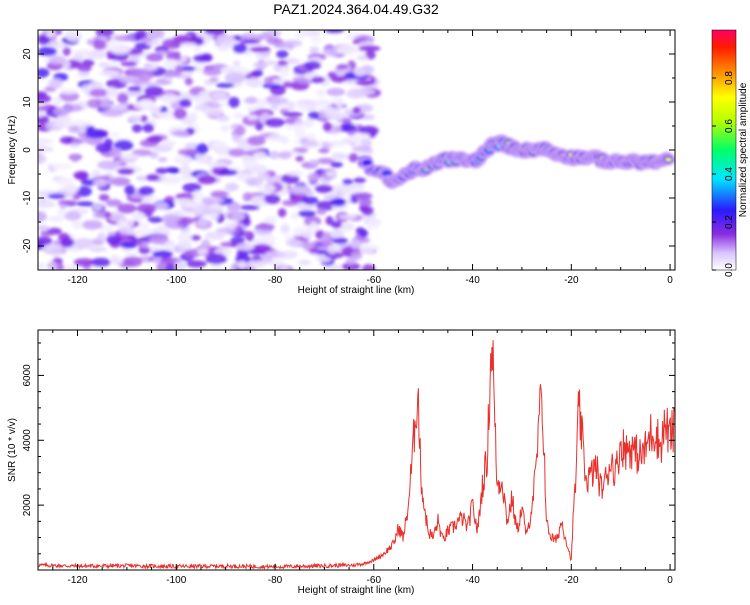 The height and width of the screenshot is (605, 750). I want to click on y-tick-label: 0, so click(27, 150).